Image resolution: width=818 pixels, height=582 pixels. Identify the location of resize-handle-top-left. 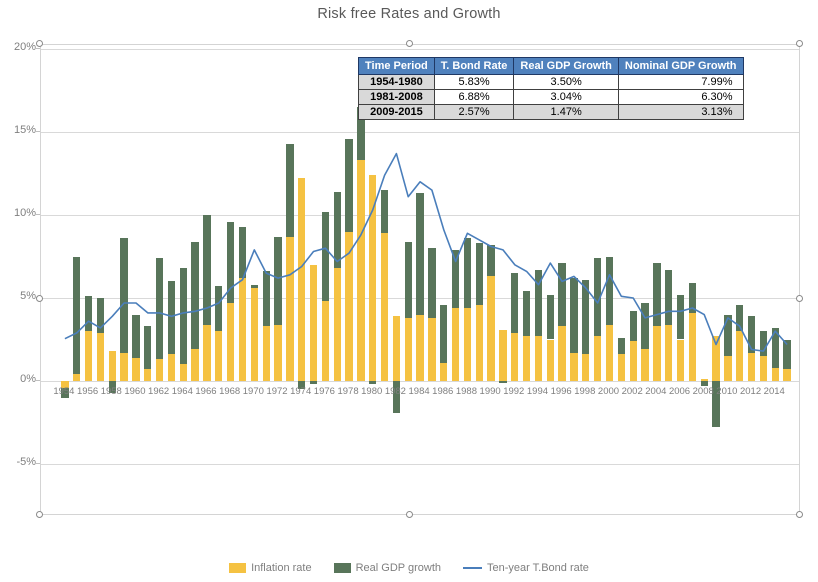
(39, 43).